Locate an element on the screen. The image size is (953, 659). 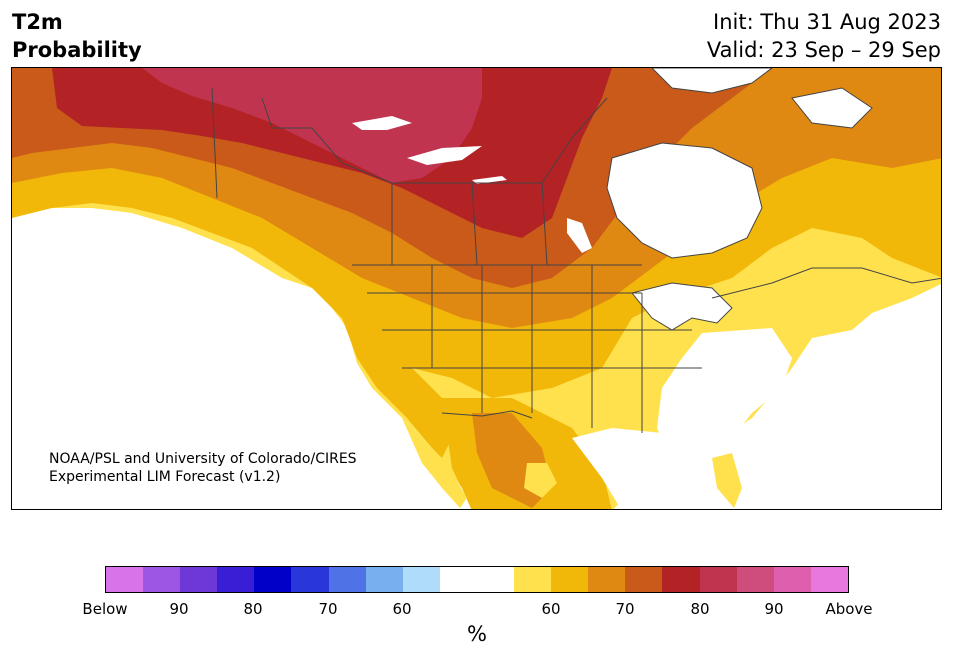
colorbar-units: % is located at coordinates (477, 634).